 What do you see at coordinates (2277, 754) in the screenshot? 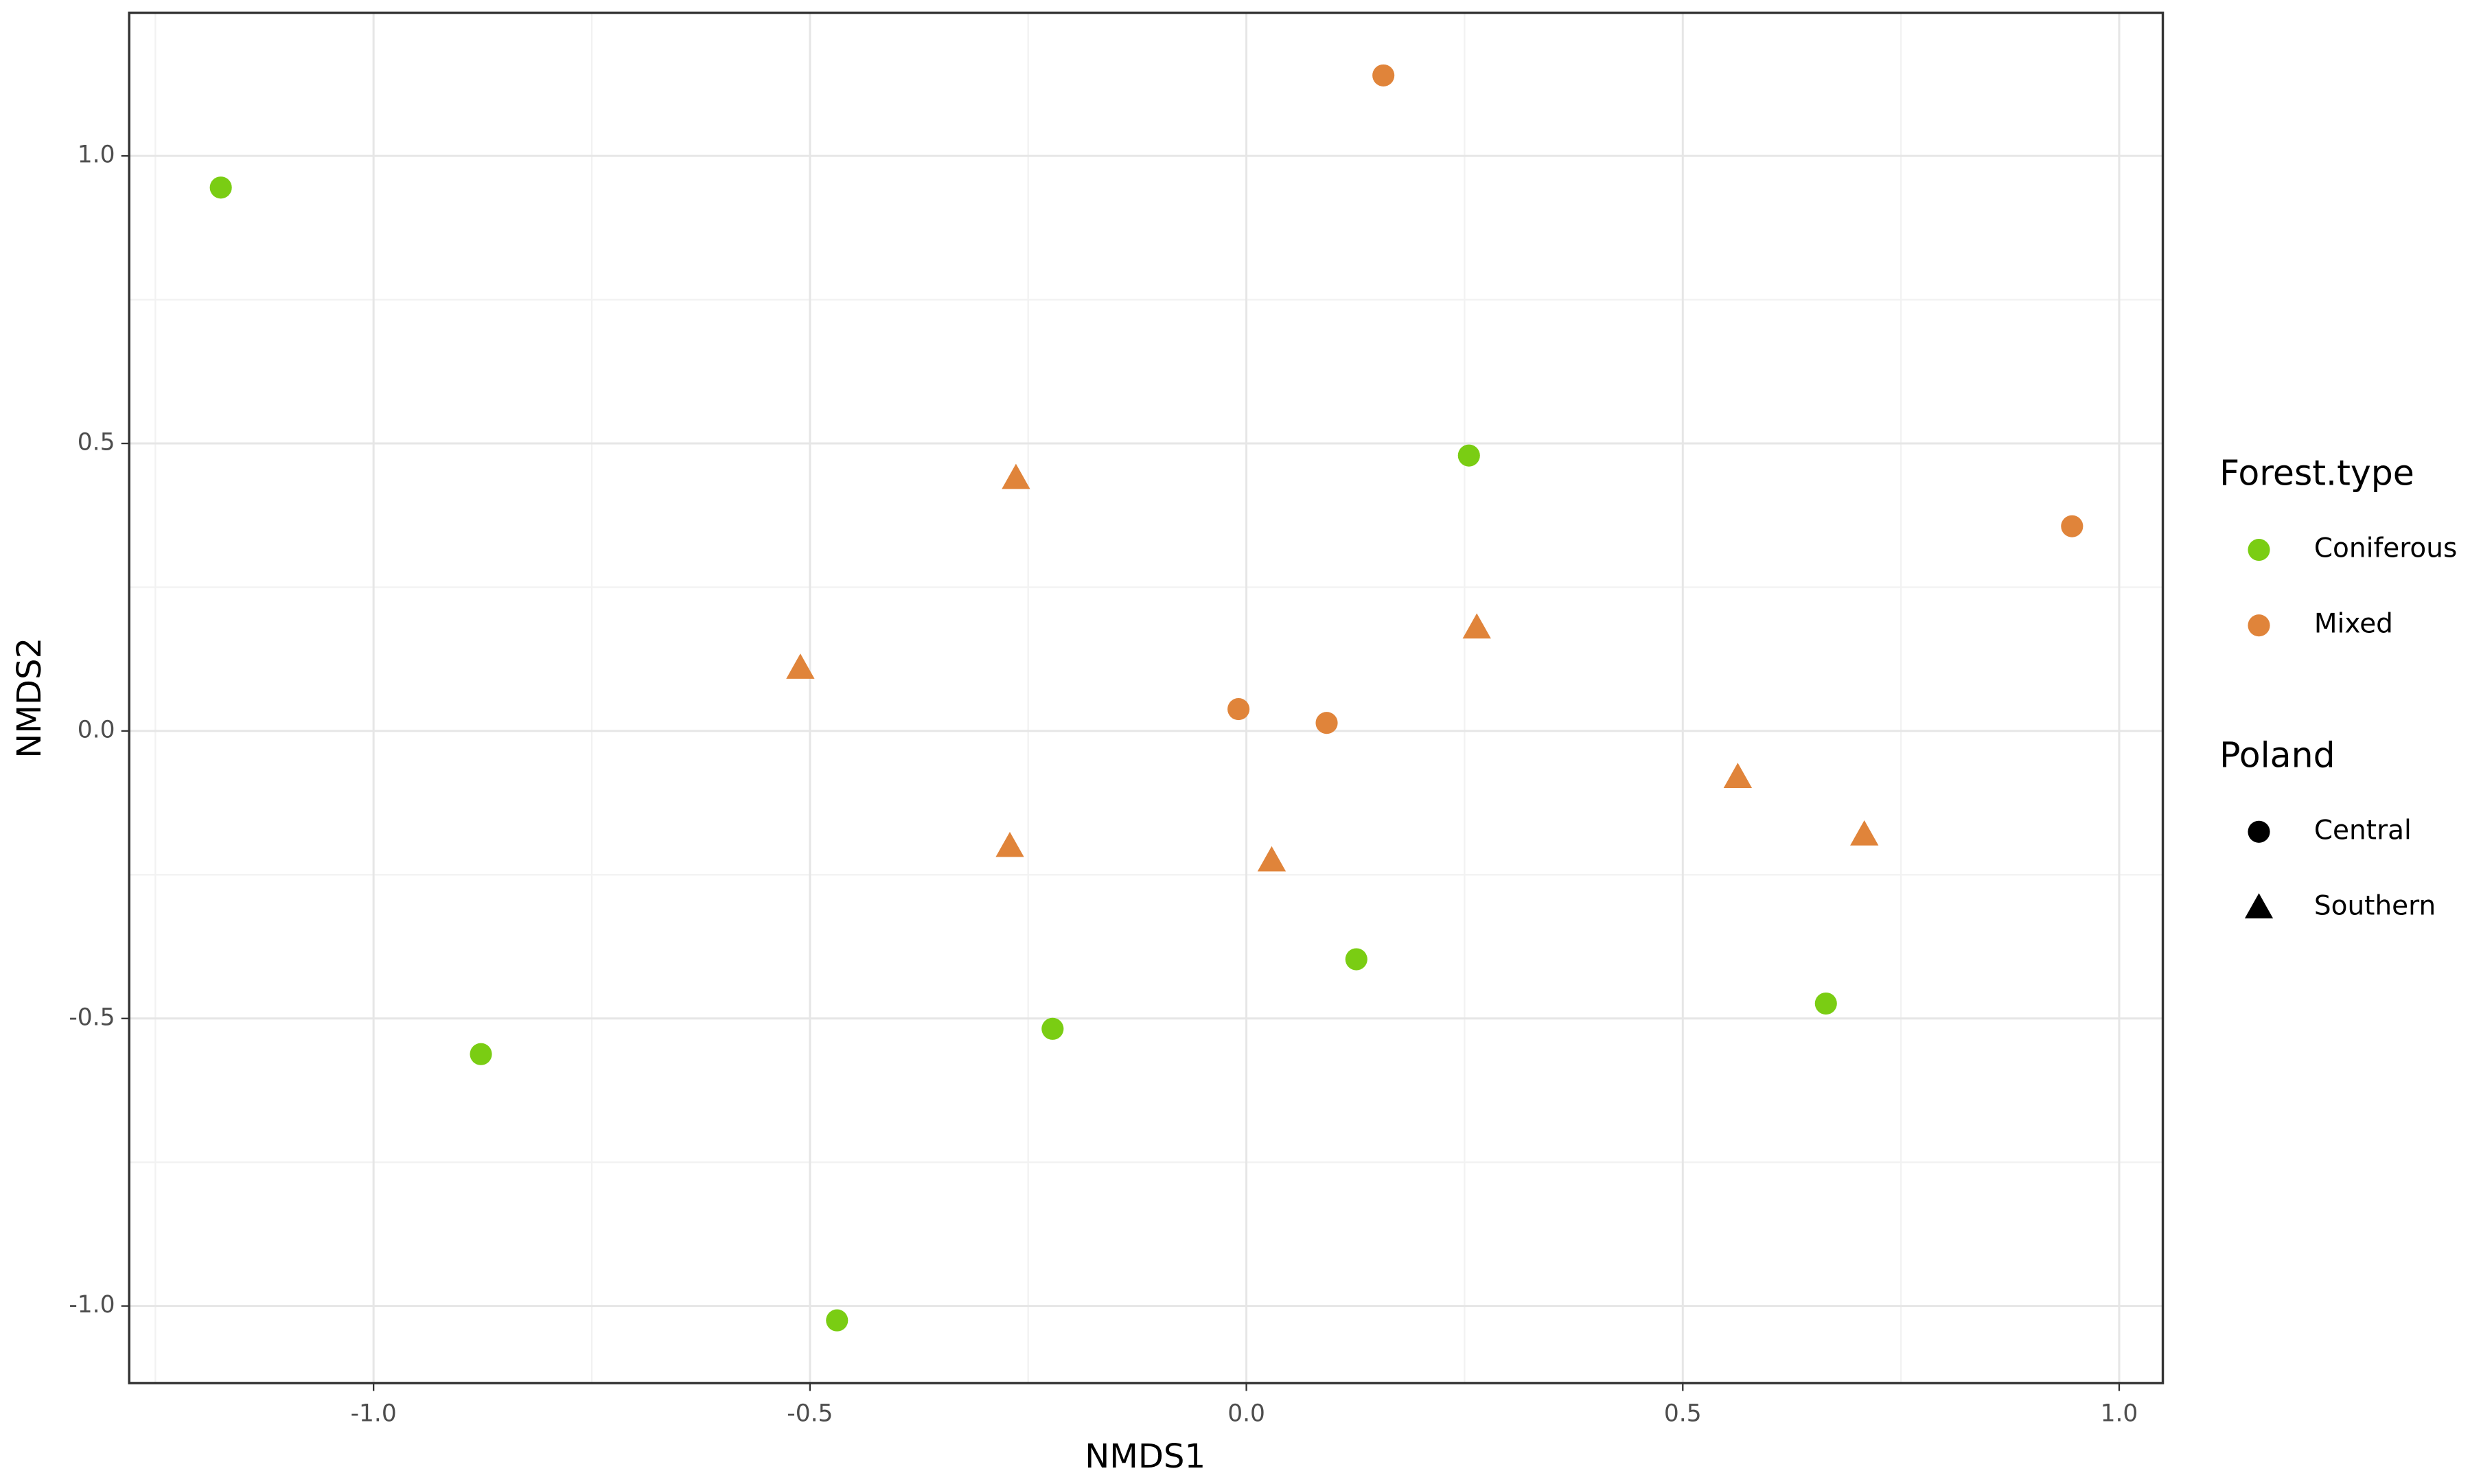
I see `legend-title: Poland` at bounding box center [2277, 754].